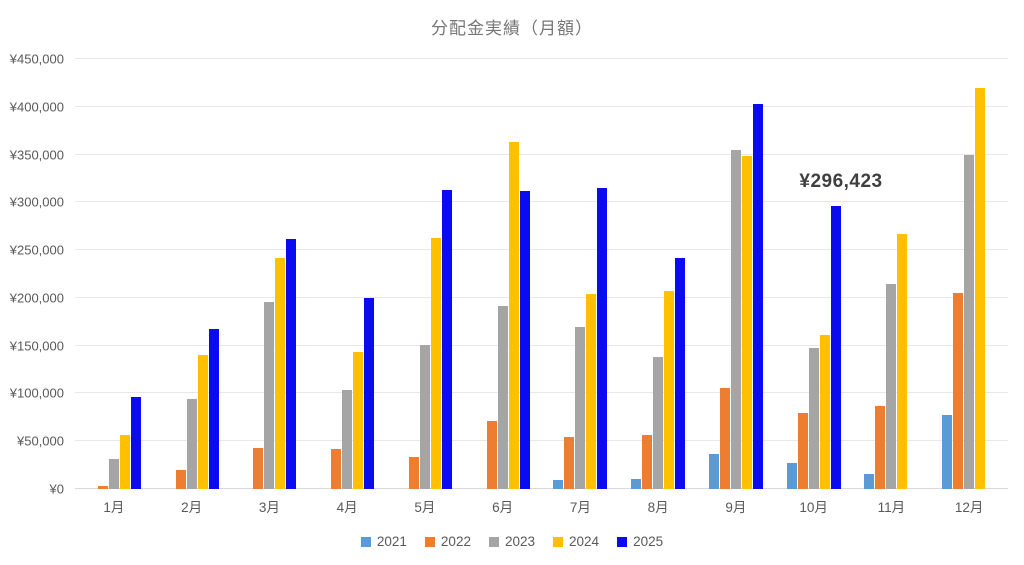 The width and height of the screenshot is (1024, 565). What do you see at coordinates (580, 407) in the screenshot?
I see `bar-2023-7月` at bounding box center [580, 407].